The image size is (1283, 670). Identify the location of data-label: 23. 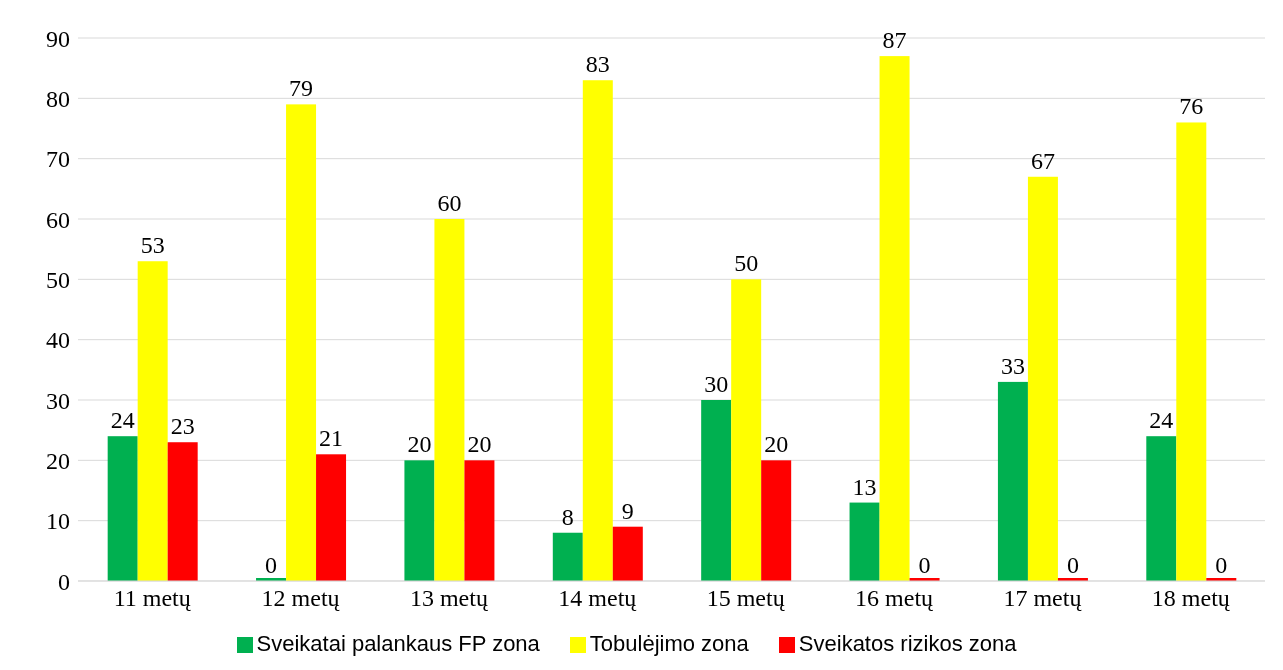
(182, 426).